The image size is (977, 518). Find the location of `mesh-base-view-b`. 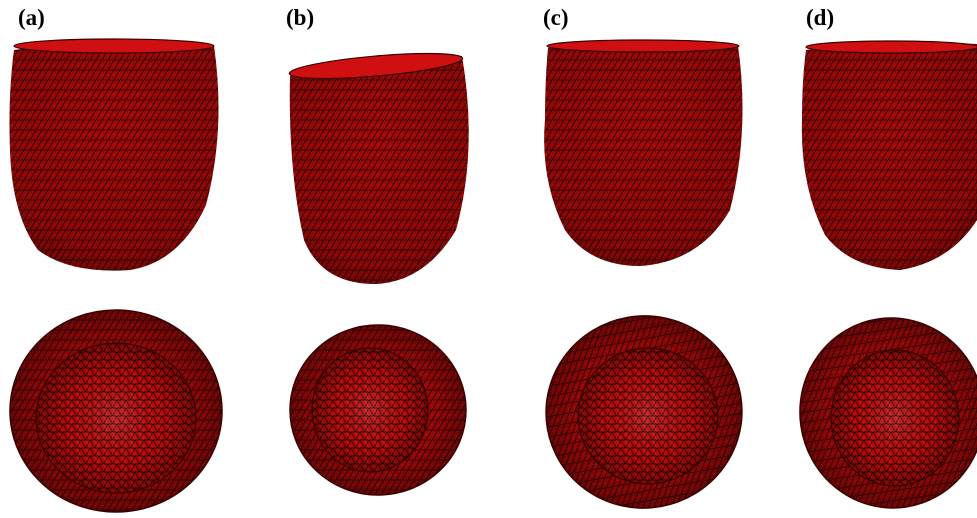

mesh-base-view-b is located at coordinates (378, 410).